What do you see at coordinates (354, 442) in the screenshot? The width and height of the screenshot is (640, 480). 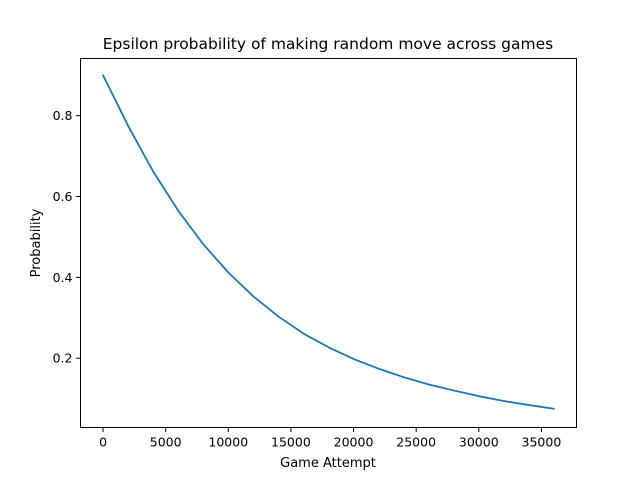 I see `x-tick-label: 20000` at bounding box center [354, 442].